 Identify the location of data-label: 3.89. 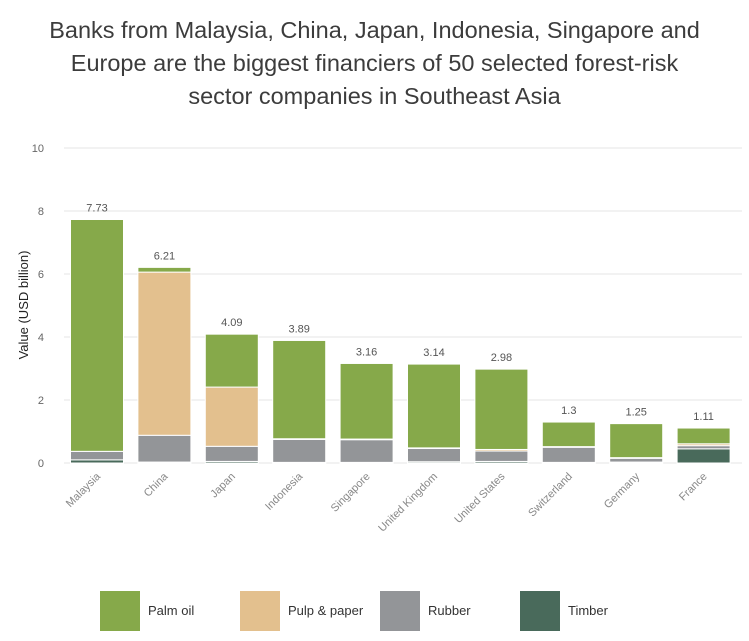
(298, 329).